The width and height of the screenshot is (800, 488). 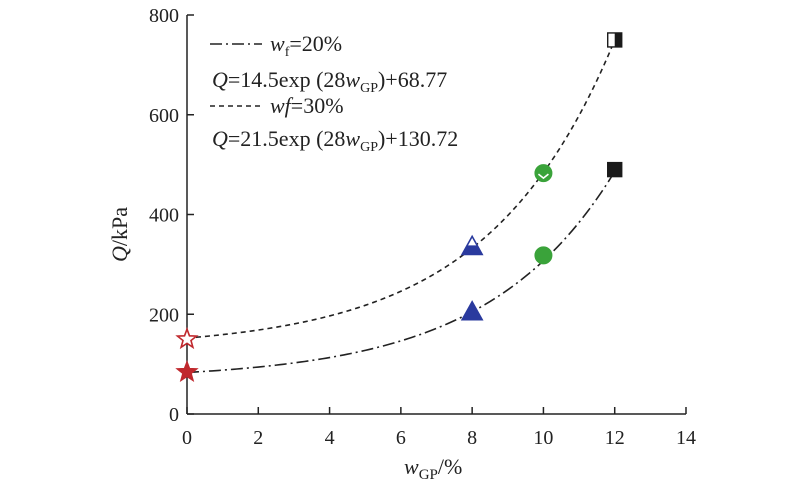 What do you see at coordinates (543, 438) in the screenshot?
I see `x-tick-label: 10` at bounding box center [543, 438].